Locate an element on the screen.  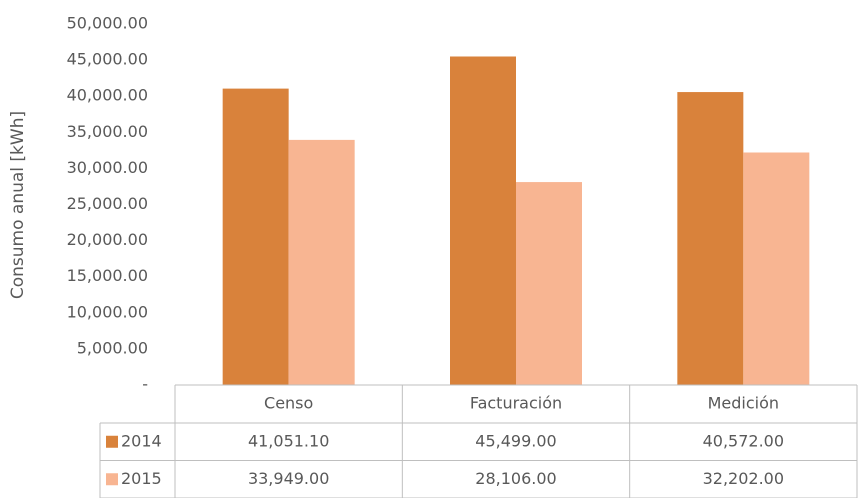
table-value: 28,106.00 is located at coordinates (515, 478).